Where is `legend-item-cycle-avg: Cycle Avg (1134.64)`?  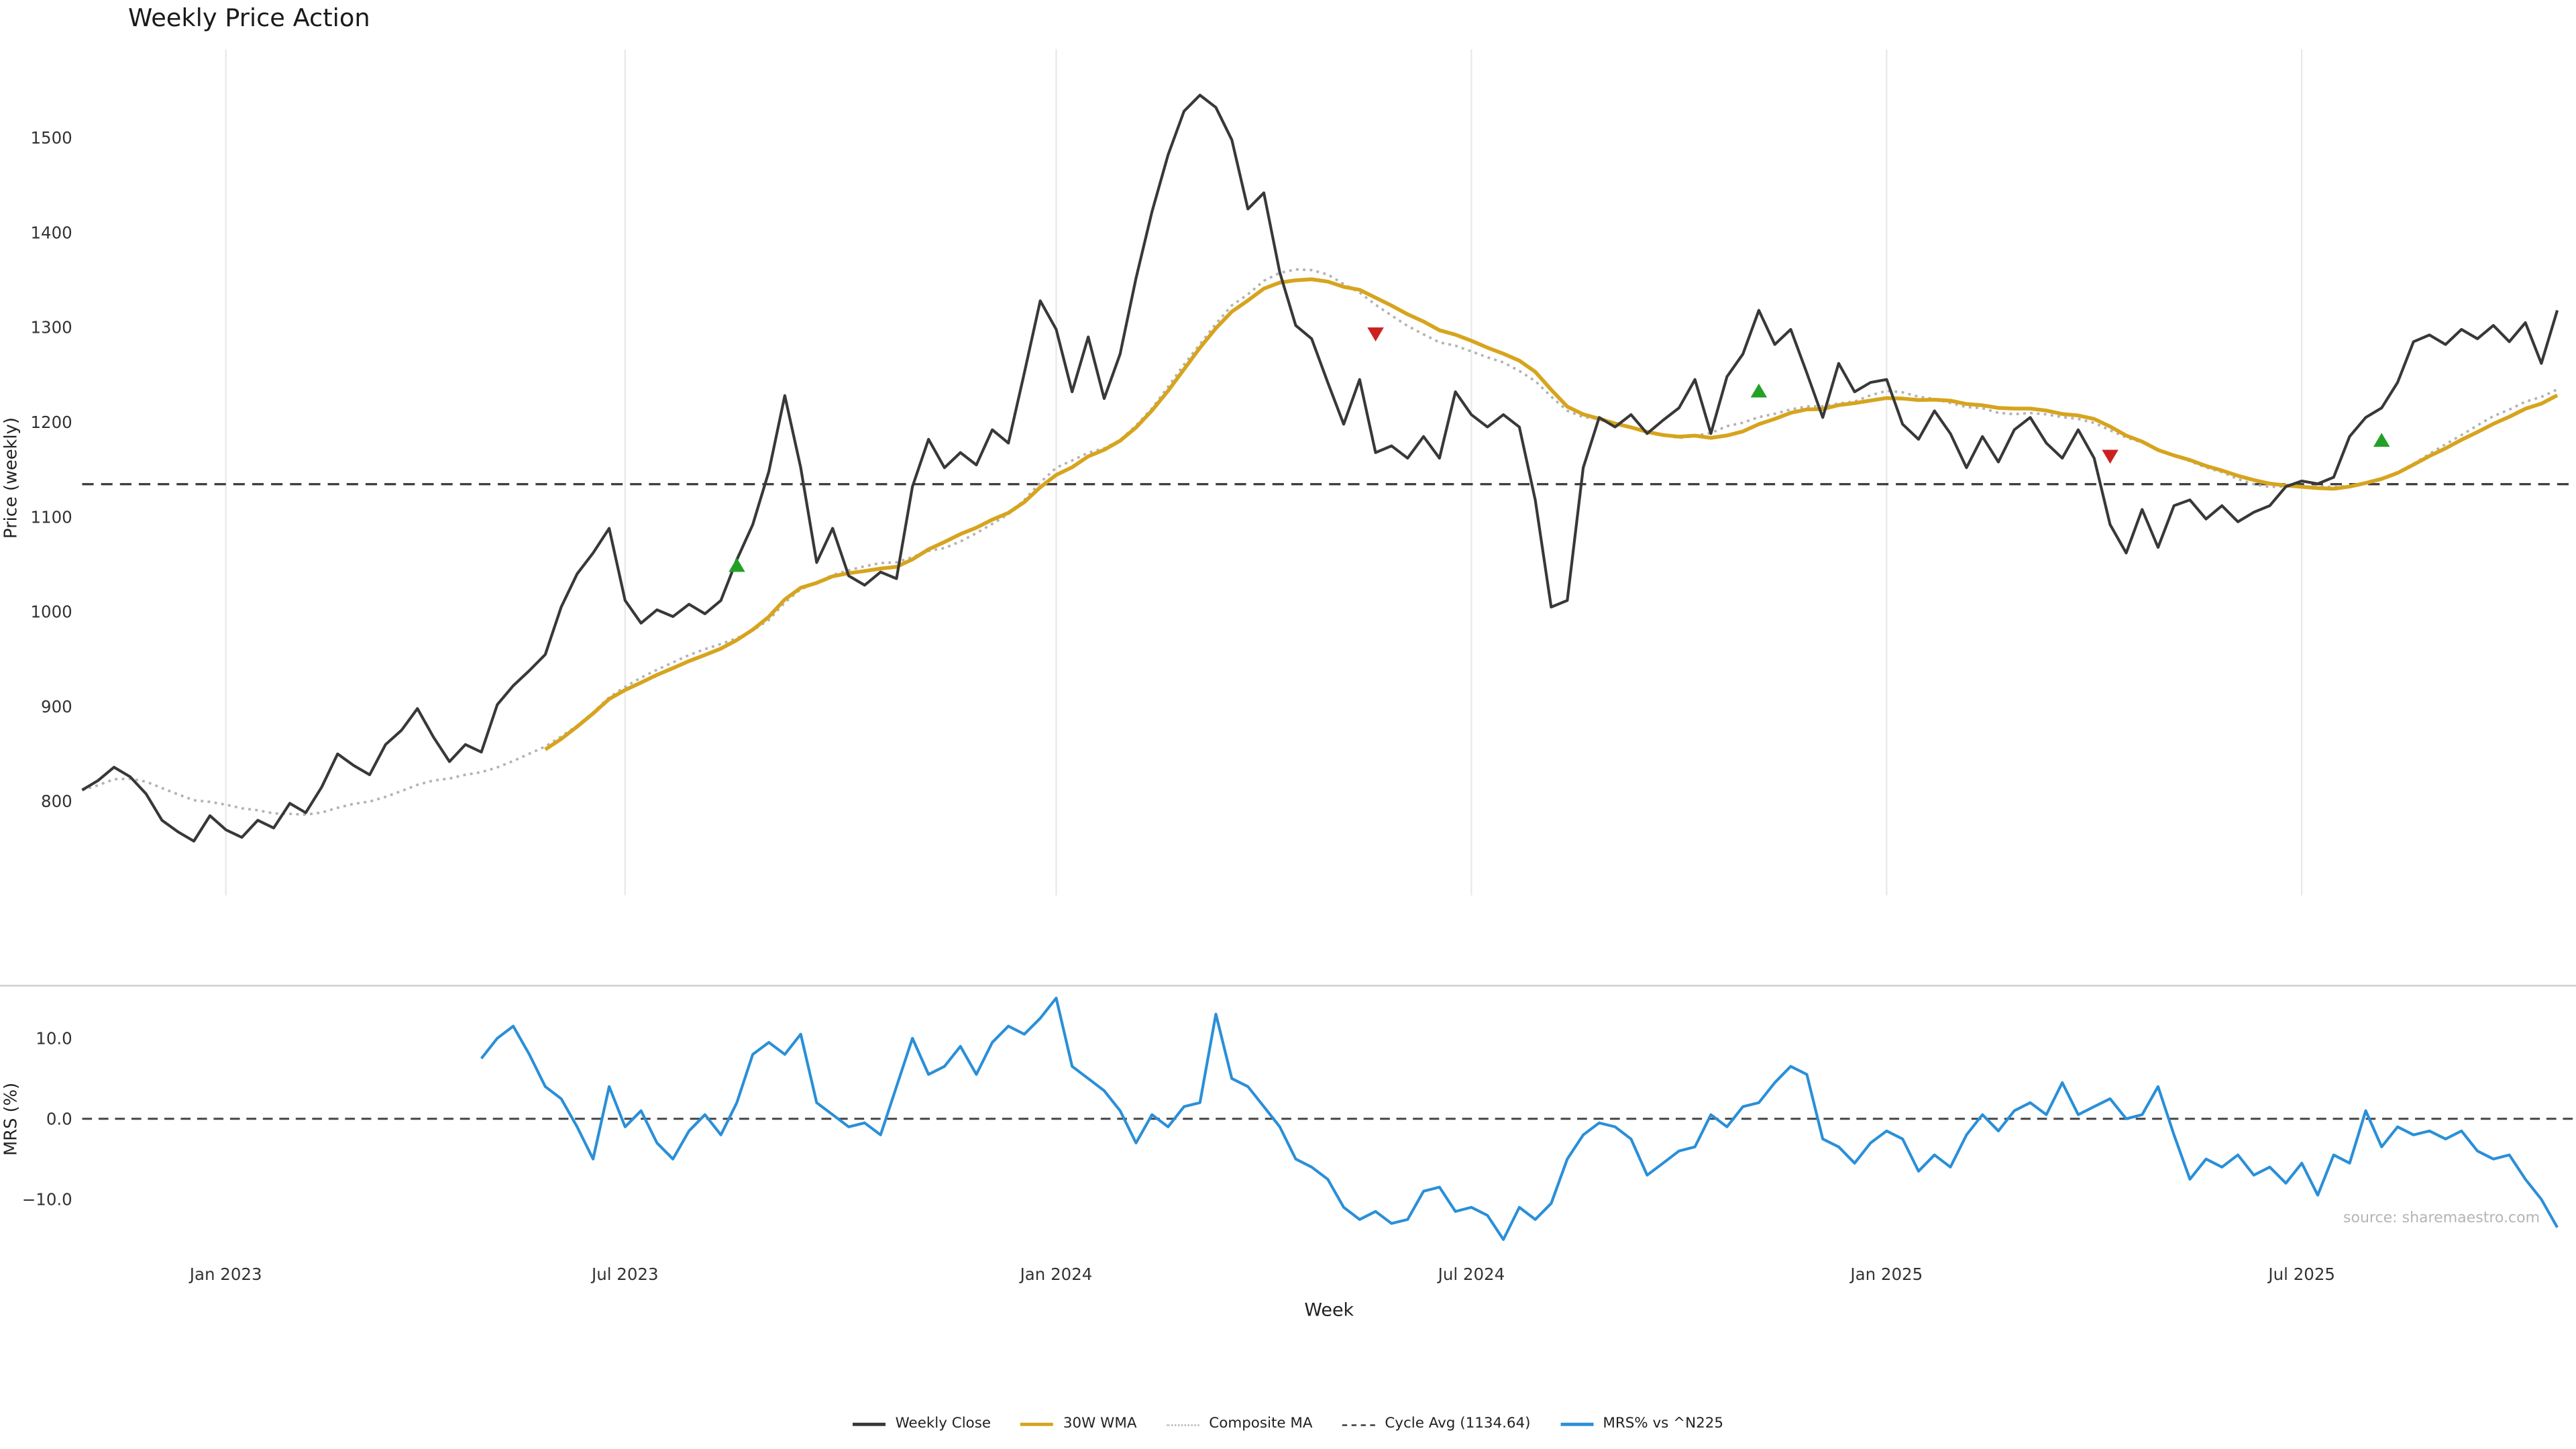
legend-item-cycle-avg: Cycle Avg (1134.64) is located at coordinates (1436, 1424).